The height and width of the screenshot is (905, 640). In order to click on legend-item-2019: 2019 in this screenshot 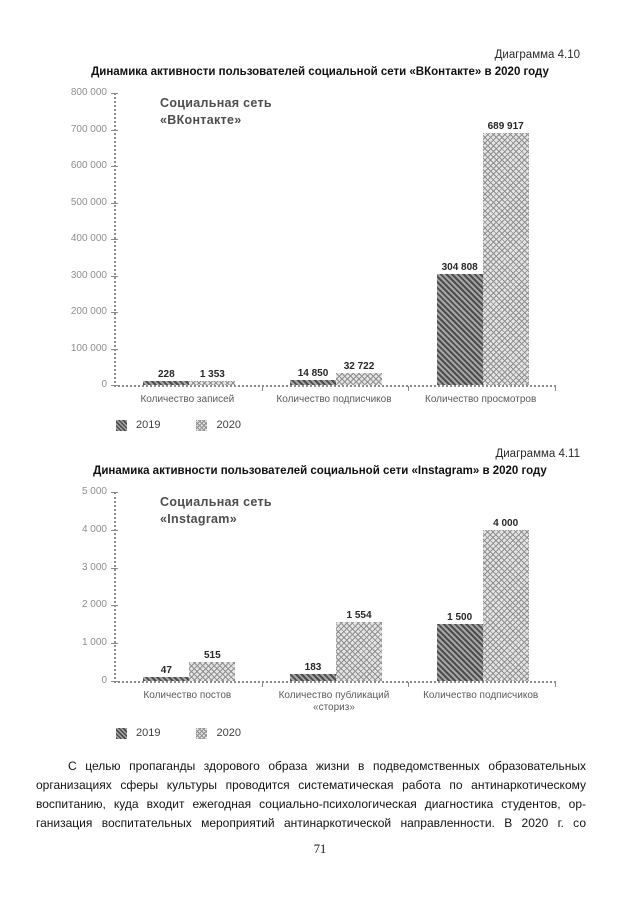, I will do `click(138, 425)`.